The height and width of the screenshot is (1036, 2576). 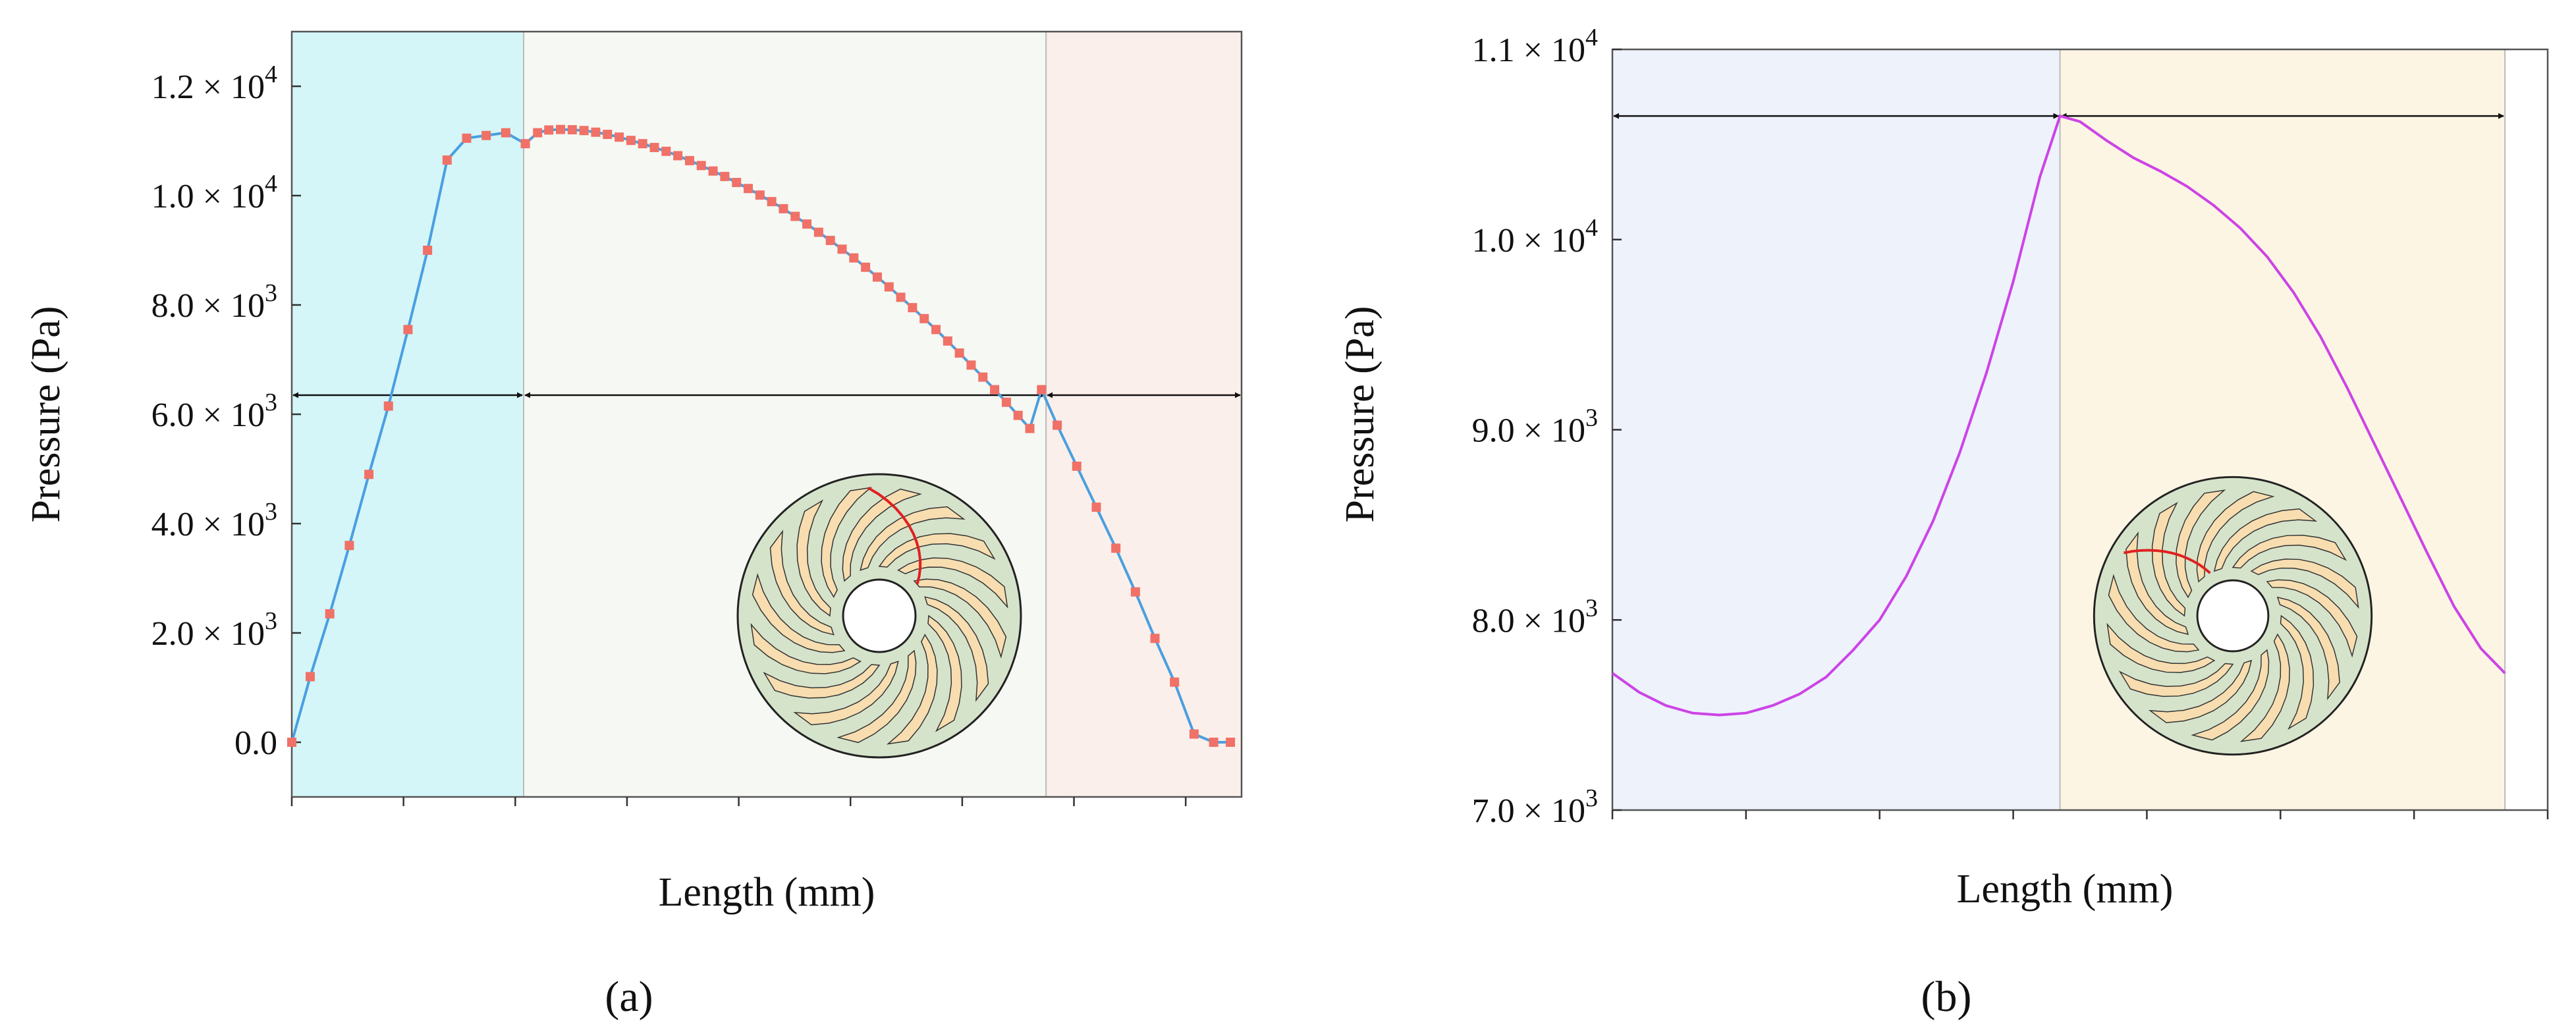 What do you see at coordinates (408, 414) in the screenshot?
I see `region-1-band` at bounding box center [408, 414].